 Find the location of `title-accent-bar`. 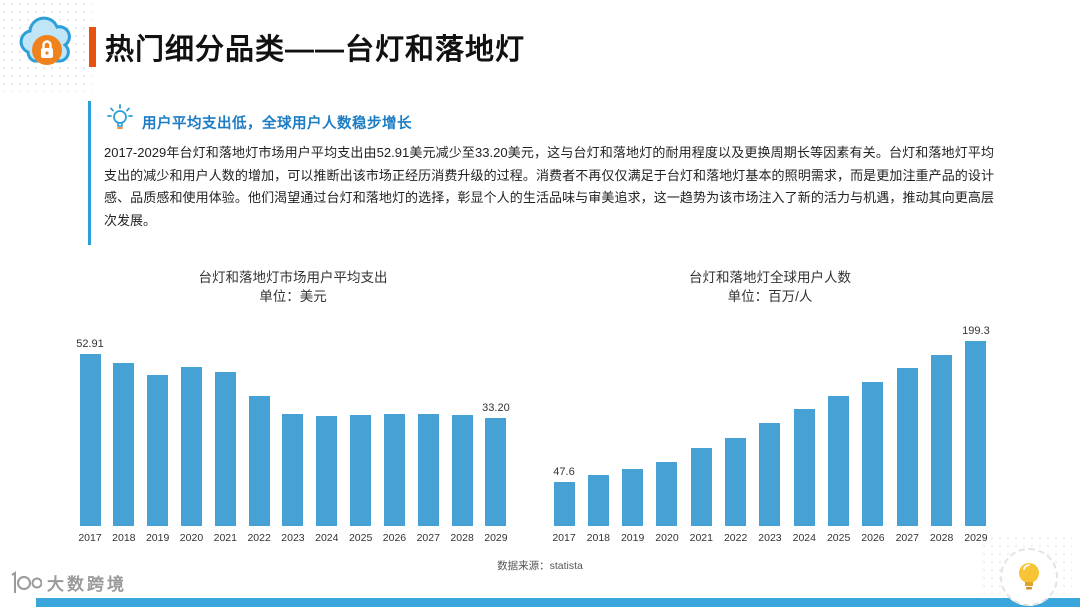

title-accent-bar is located at coordinates (92, 47).